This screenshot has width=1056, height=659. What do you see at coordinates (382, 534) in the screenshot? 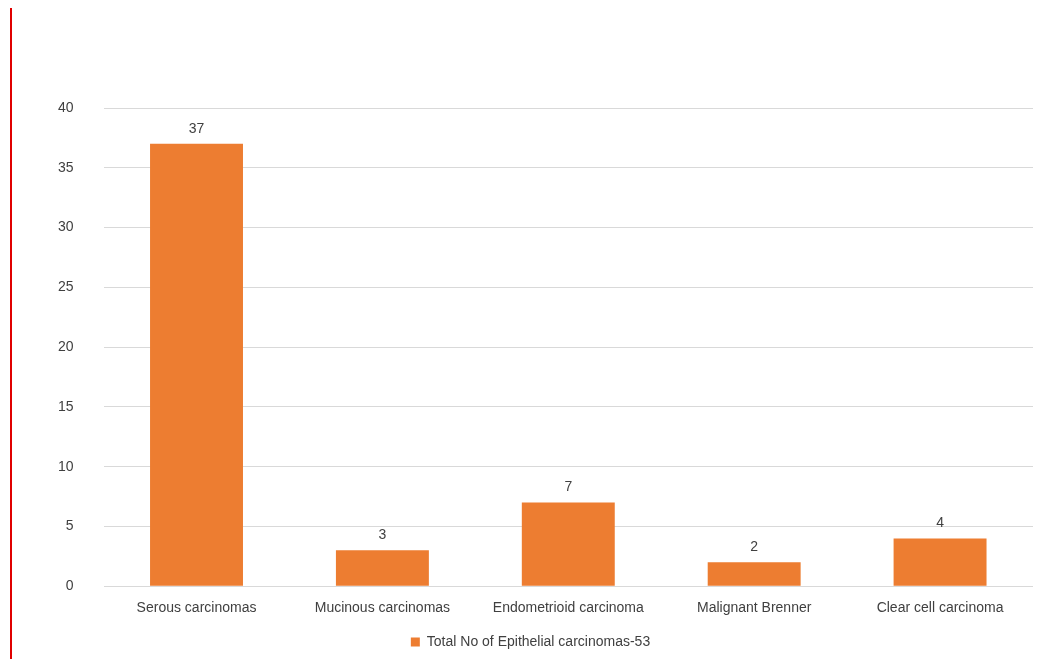
I see `data-label: 3` at bounding box center [382, 534].